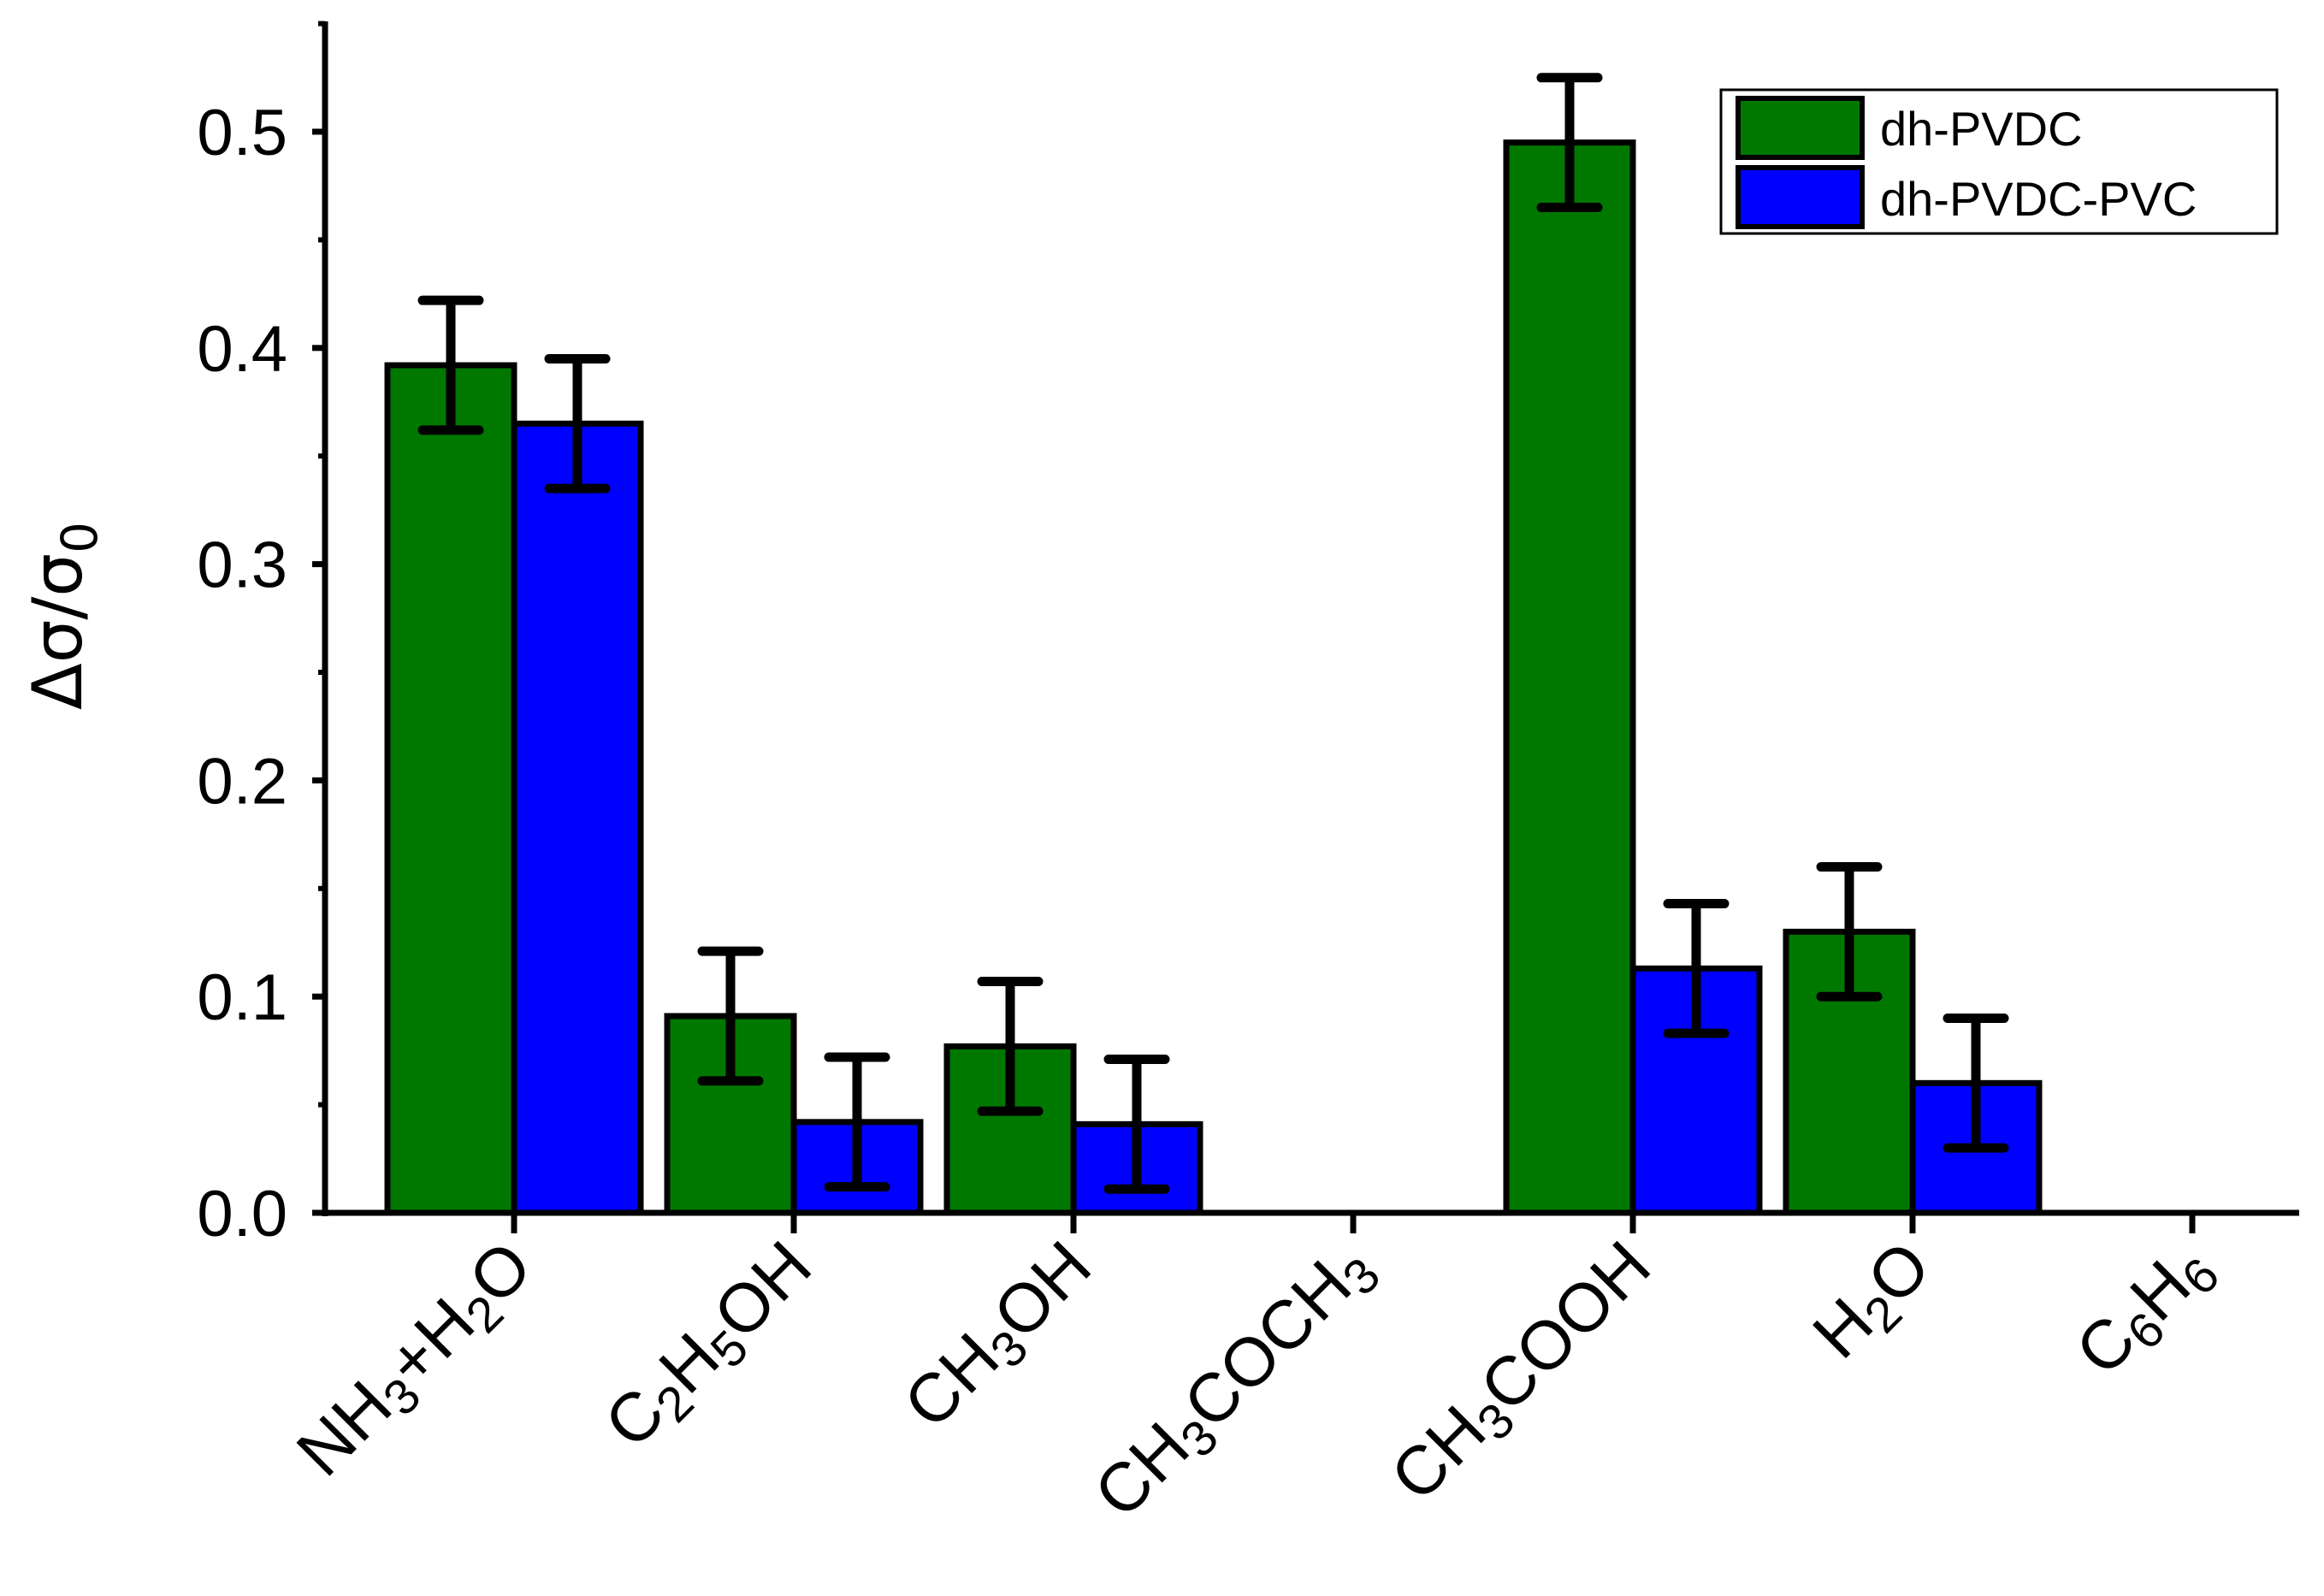  Describe the element at coordinates (1565, 1326) in the screenshot. I see `label-part: COOH` at that location.